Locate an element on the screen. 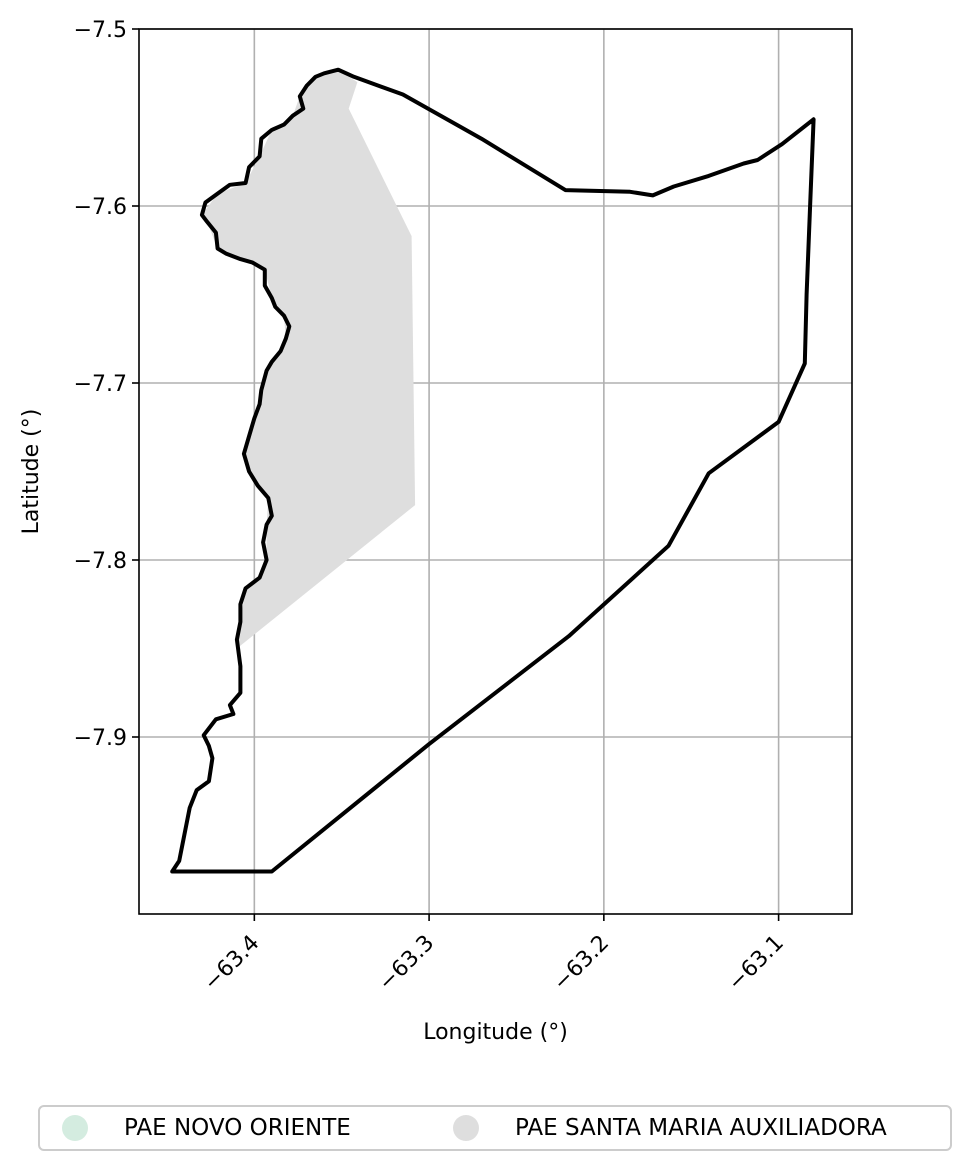  y-tick-label-2: −7.7 is located at coordinates (100, 384).